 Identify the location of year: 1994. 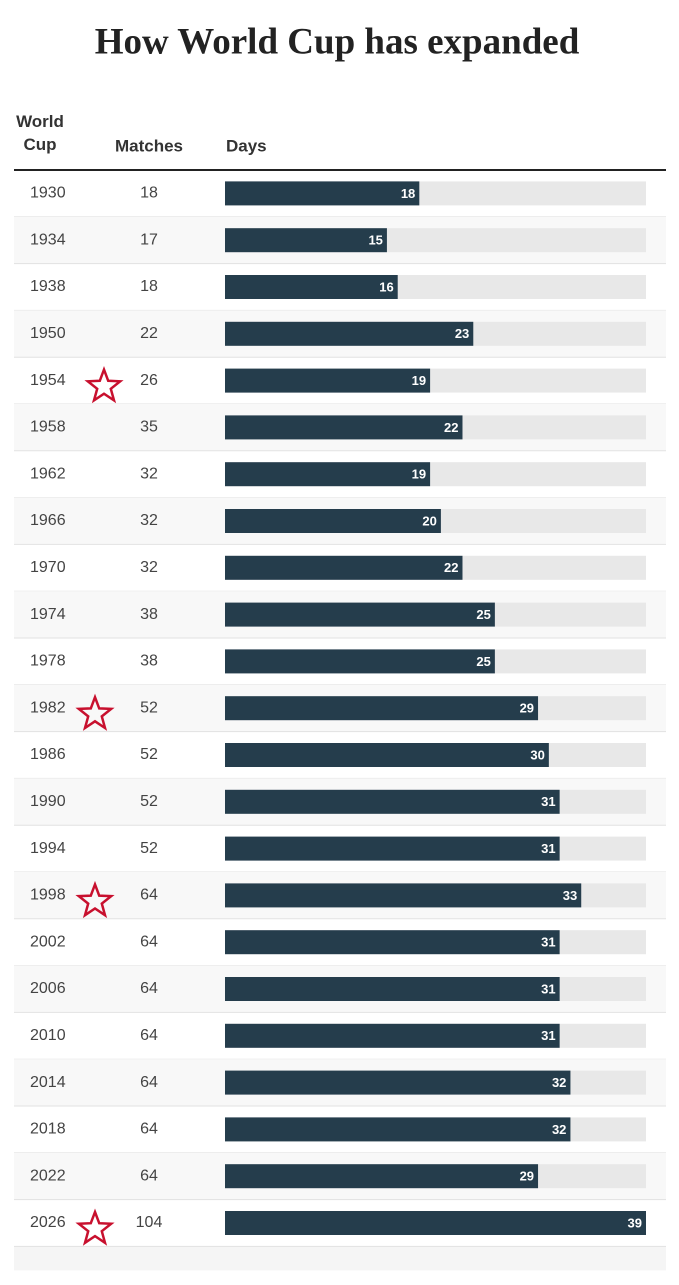
(48, 848).